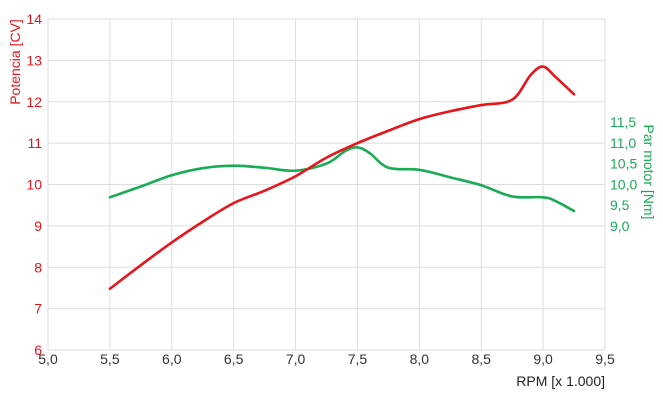  I want to click on y-right-tick-label: 10,5, so click(623, 164).